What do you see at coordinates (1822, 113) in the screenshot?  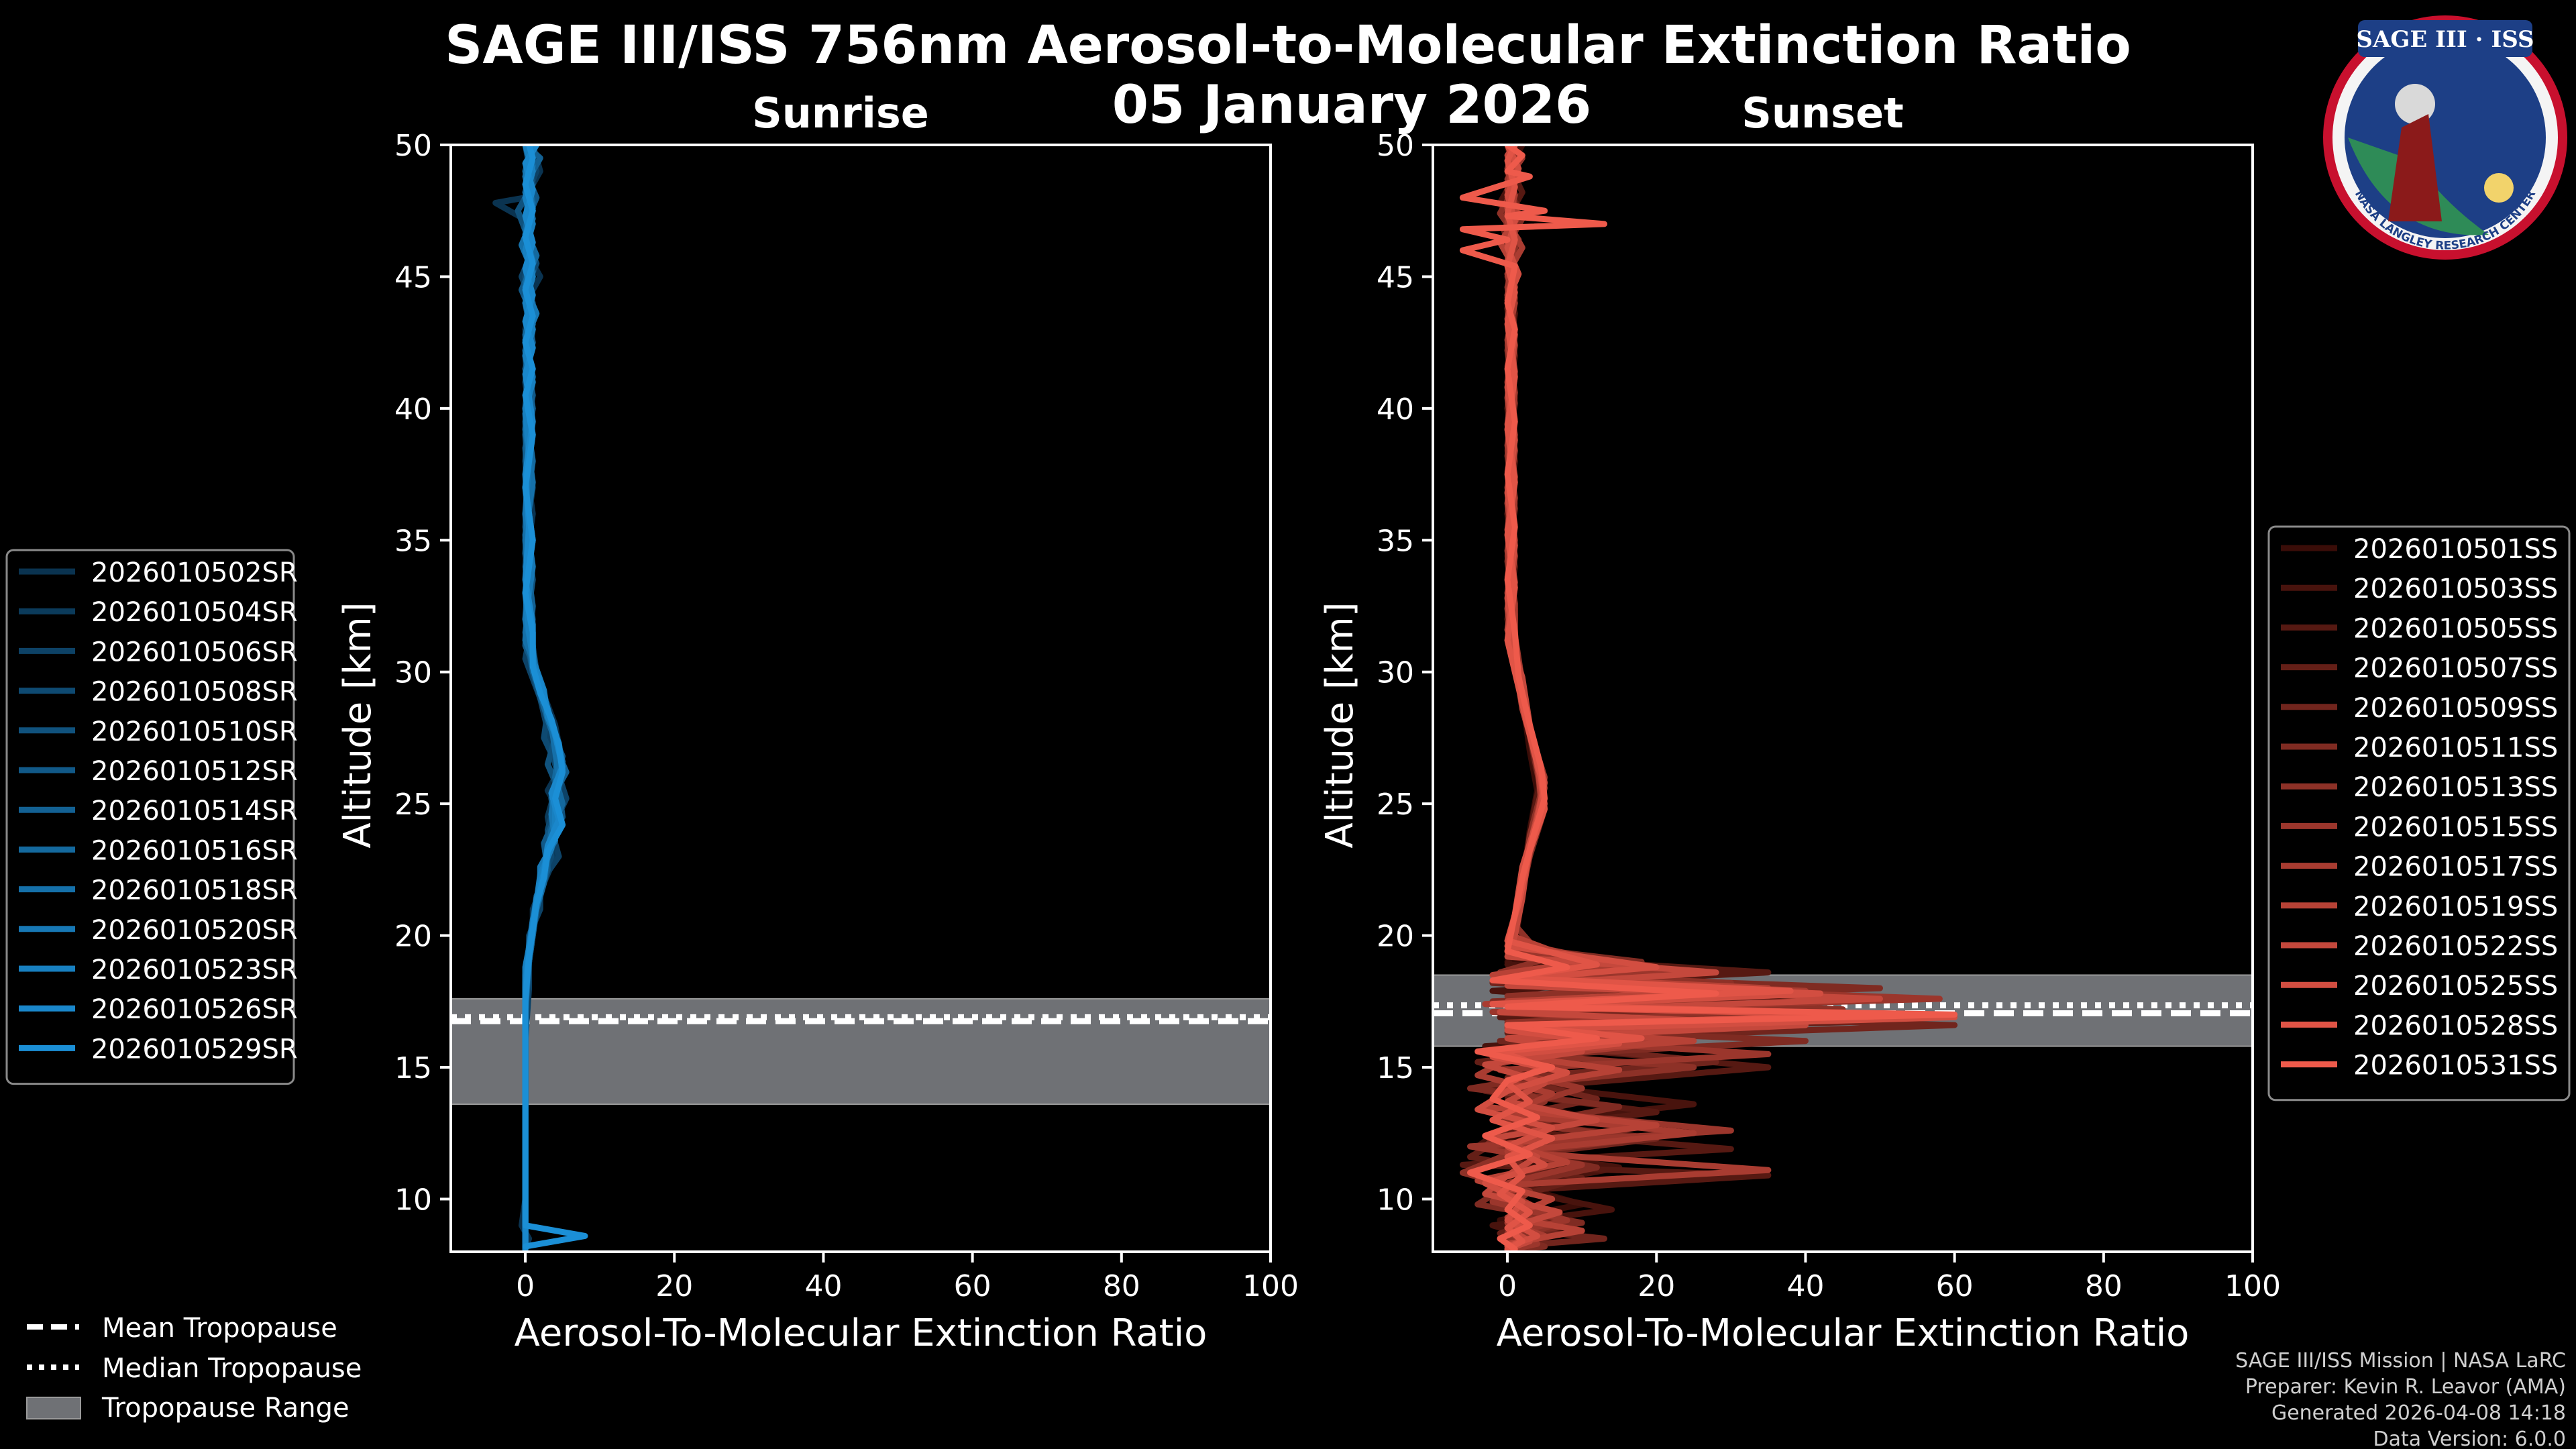 I see `sunset-panel-title: Sunset` at bounding box center [1822, 113].